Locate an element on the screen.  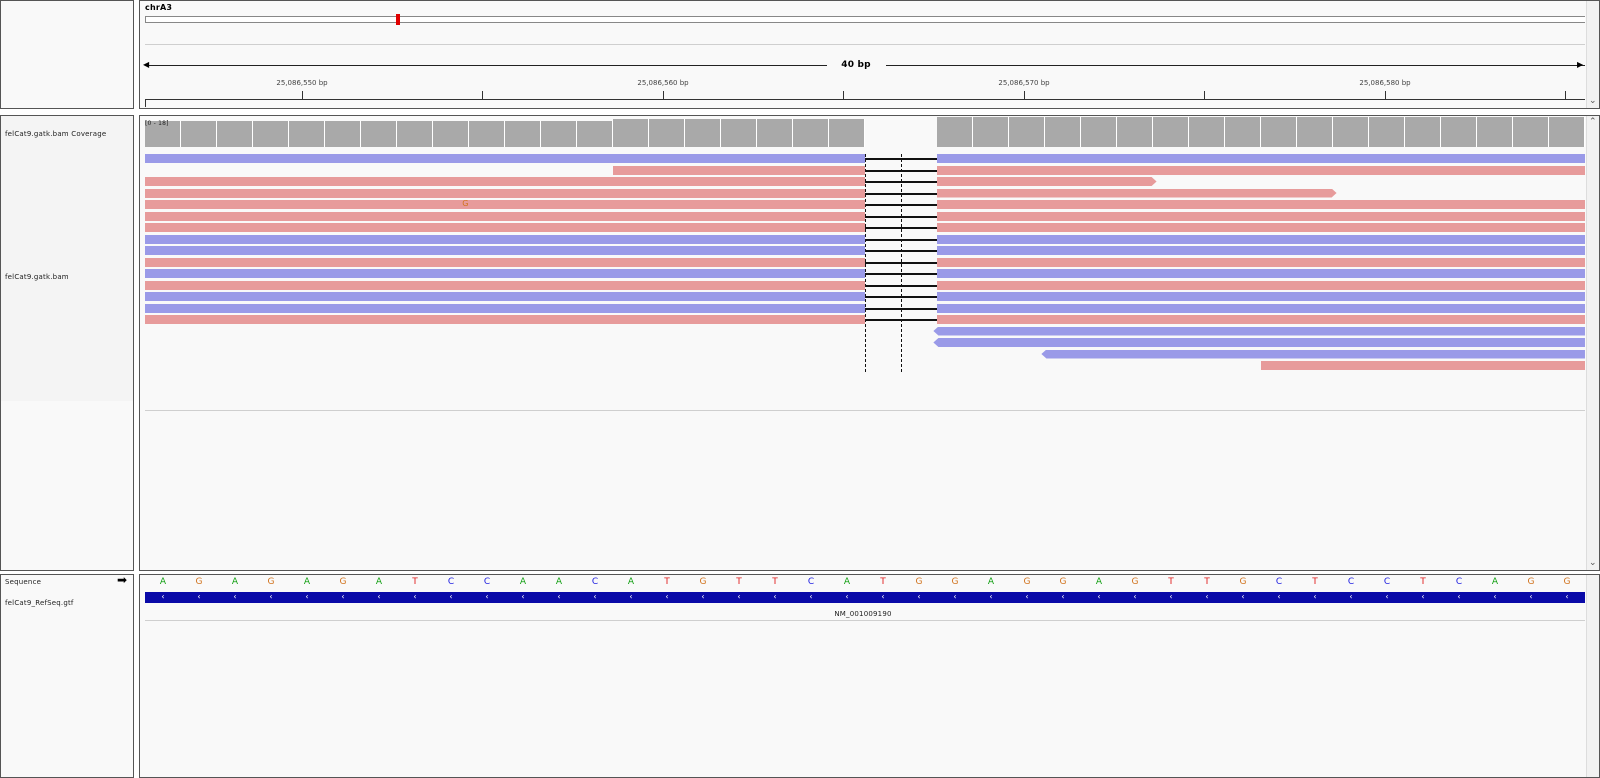
chevron-up-icon: ⌃ is located at coordinates (1593, 122).